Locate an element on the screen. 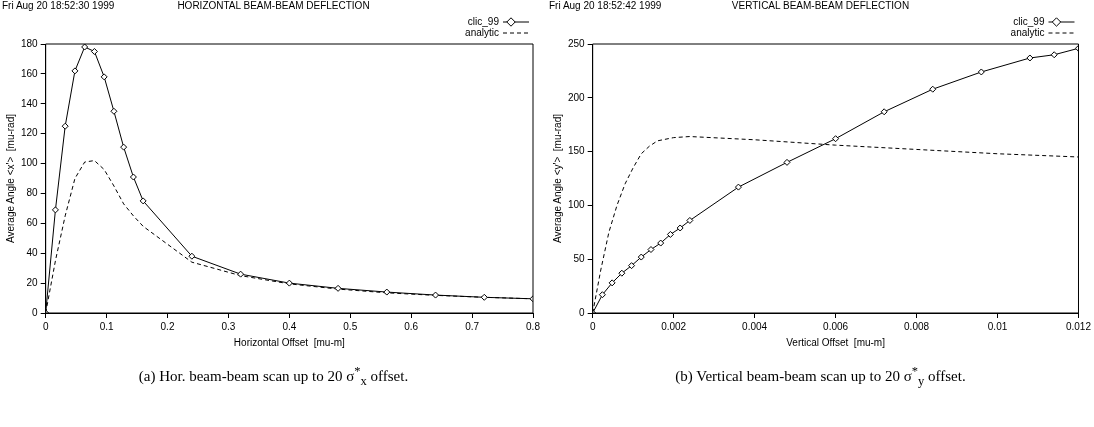 The height and width of the screenshot is (427, 1094). y-tick-label: 40 is located at coordinates (32, 252).